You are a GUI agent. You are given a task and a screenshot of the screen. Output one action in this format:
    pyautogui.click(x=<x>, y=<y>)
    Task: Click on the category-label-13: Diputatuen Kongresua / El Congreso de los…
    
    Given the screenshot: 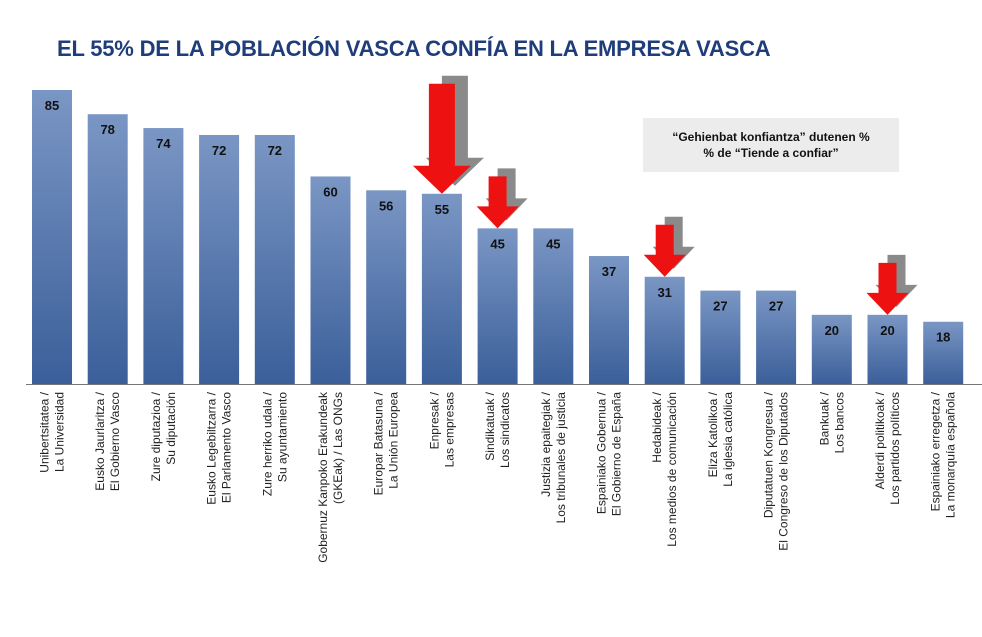 What is the action you would take?
    pyautogui.click(x=776, y=470)
    